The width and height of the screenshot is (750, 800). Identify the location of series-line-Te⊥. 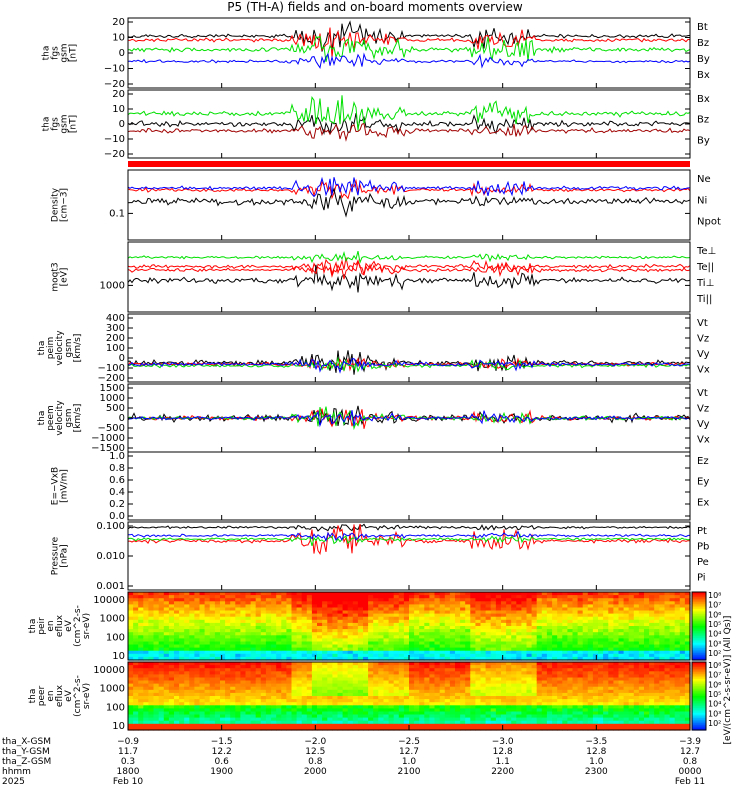
(409, 266).